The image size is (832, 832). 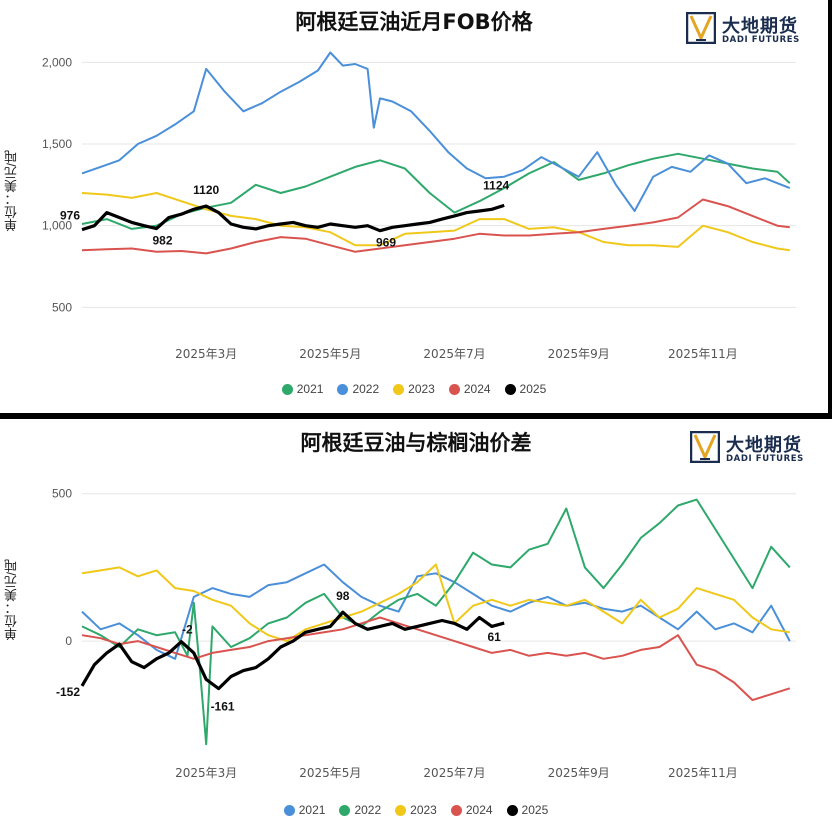 I want to click on data-label: 976, so click(x=70, y=216).